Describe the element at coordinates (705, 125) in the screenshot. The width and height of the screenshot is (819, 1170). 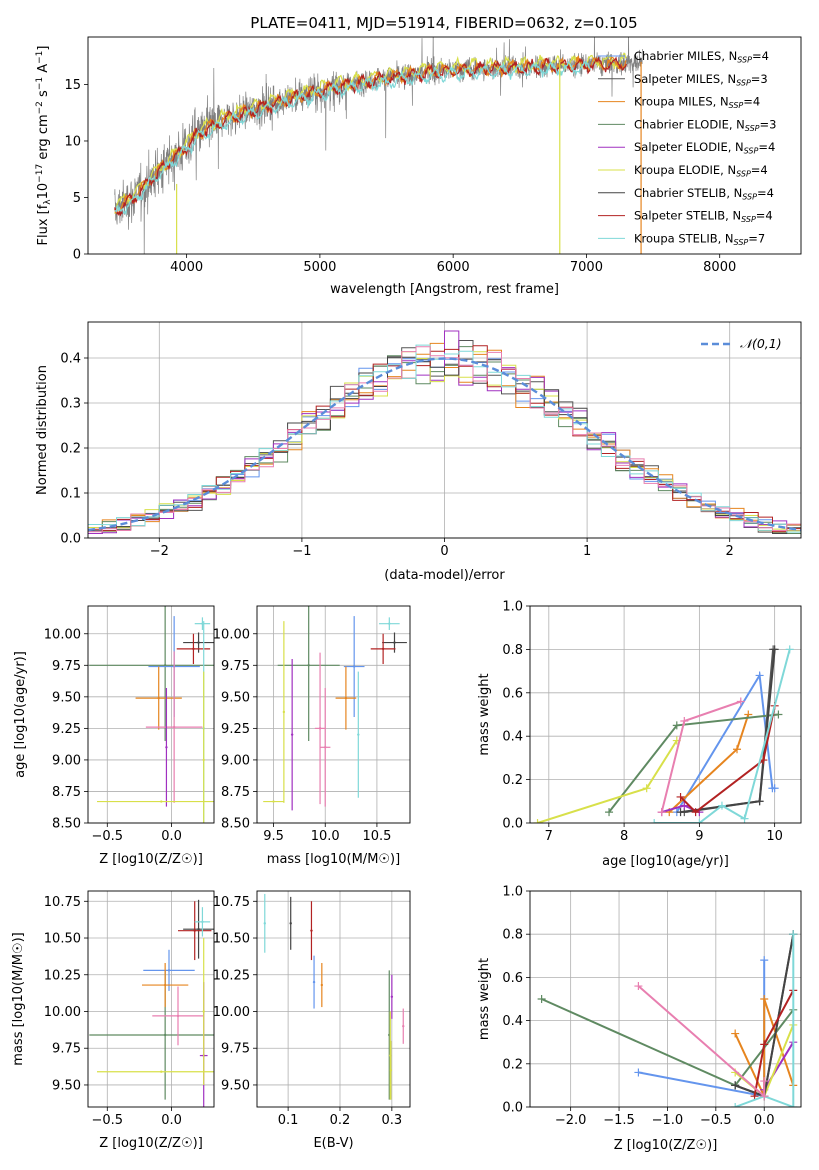
I see `legend-label: Chabrier ELODIE, NSSP=3` at that location.